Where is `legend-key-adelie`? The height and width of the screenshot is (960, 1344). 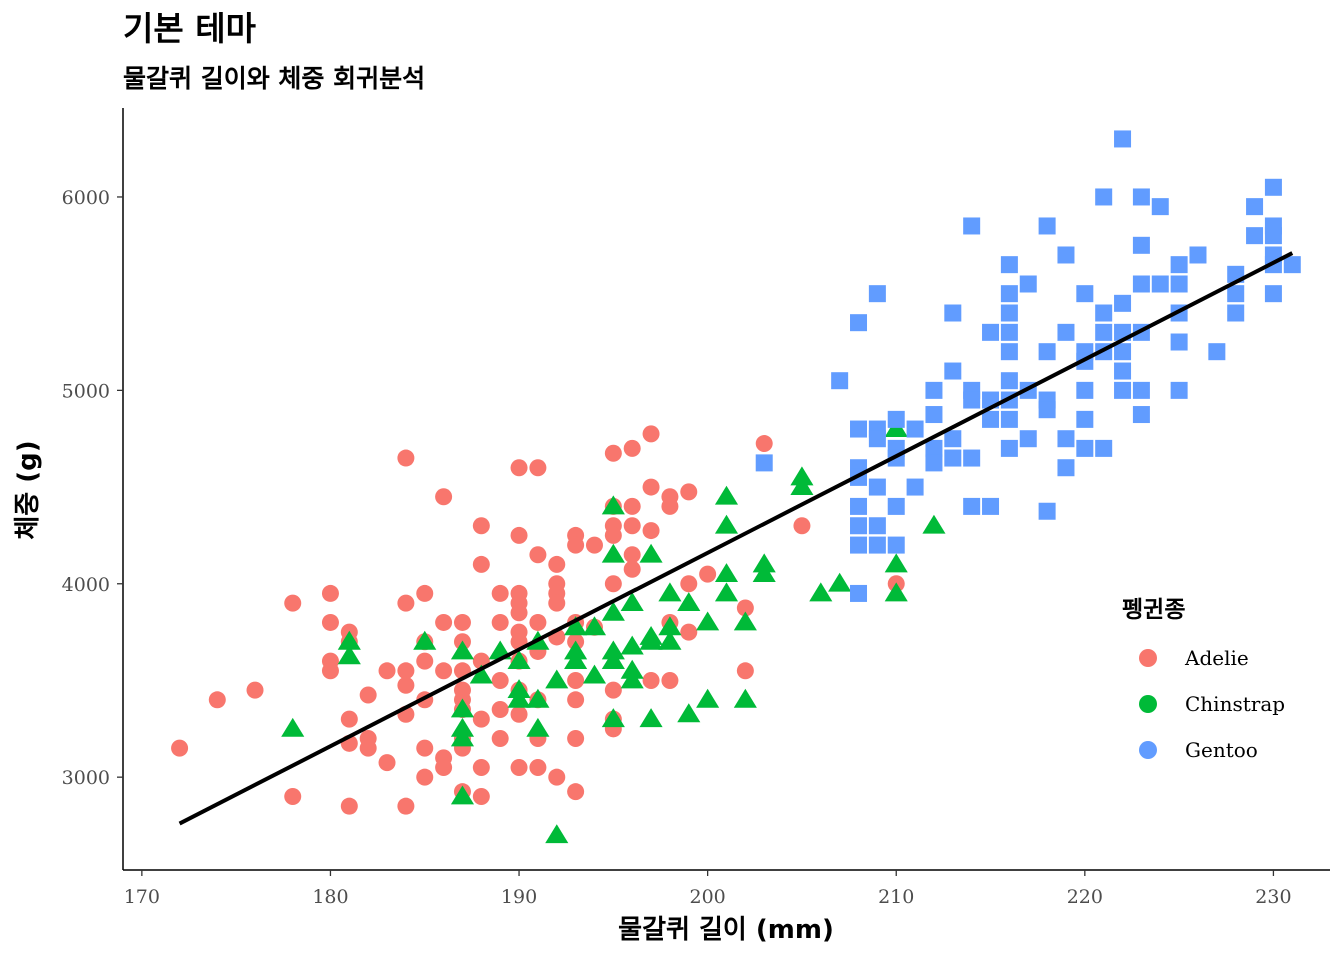 legend-key-adelie is located at coordinates (1148, 658).